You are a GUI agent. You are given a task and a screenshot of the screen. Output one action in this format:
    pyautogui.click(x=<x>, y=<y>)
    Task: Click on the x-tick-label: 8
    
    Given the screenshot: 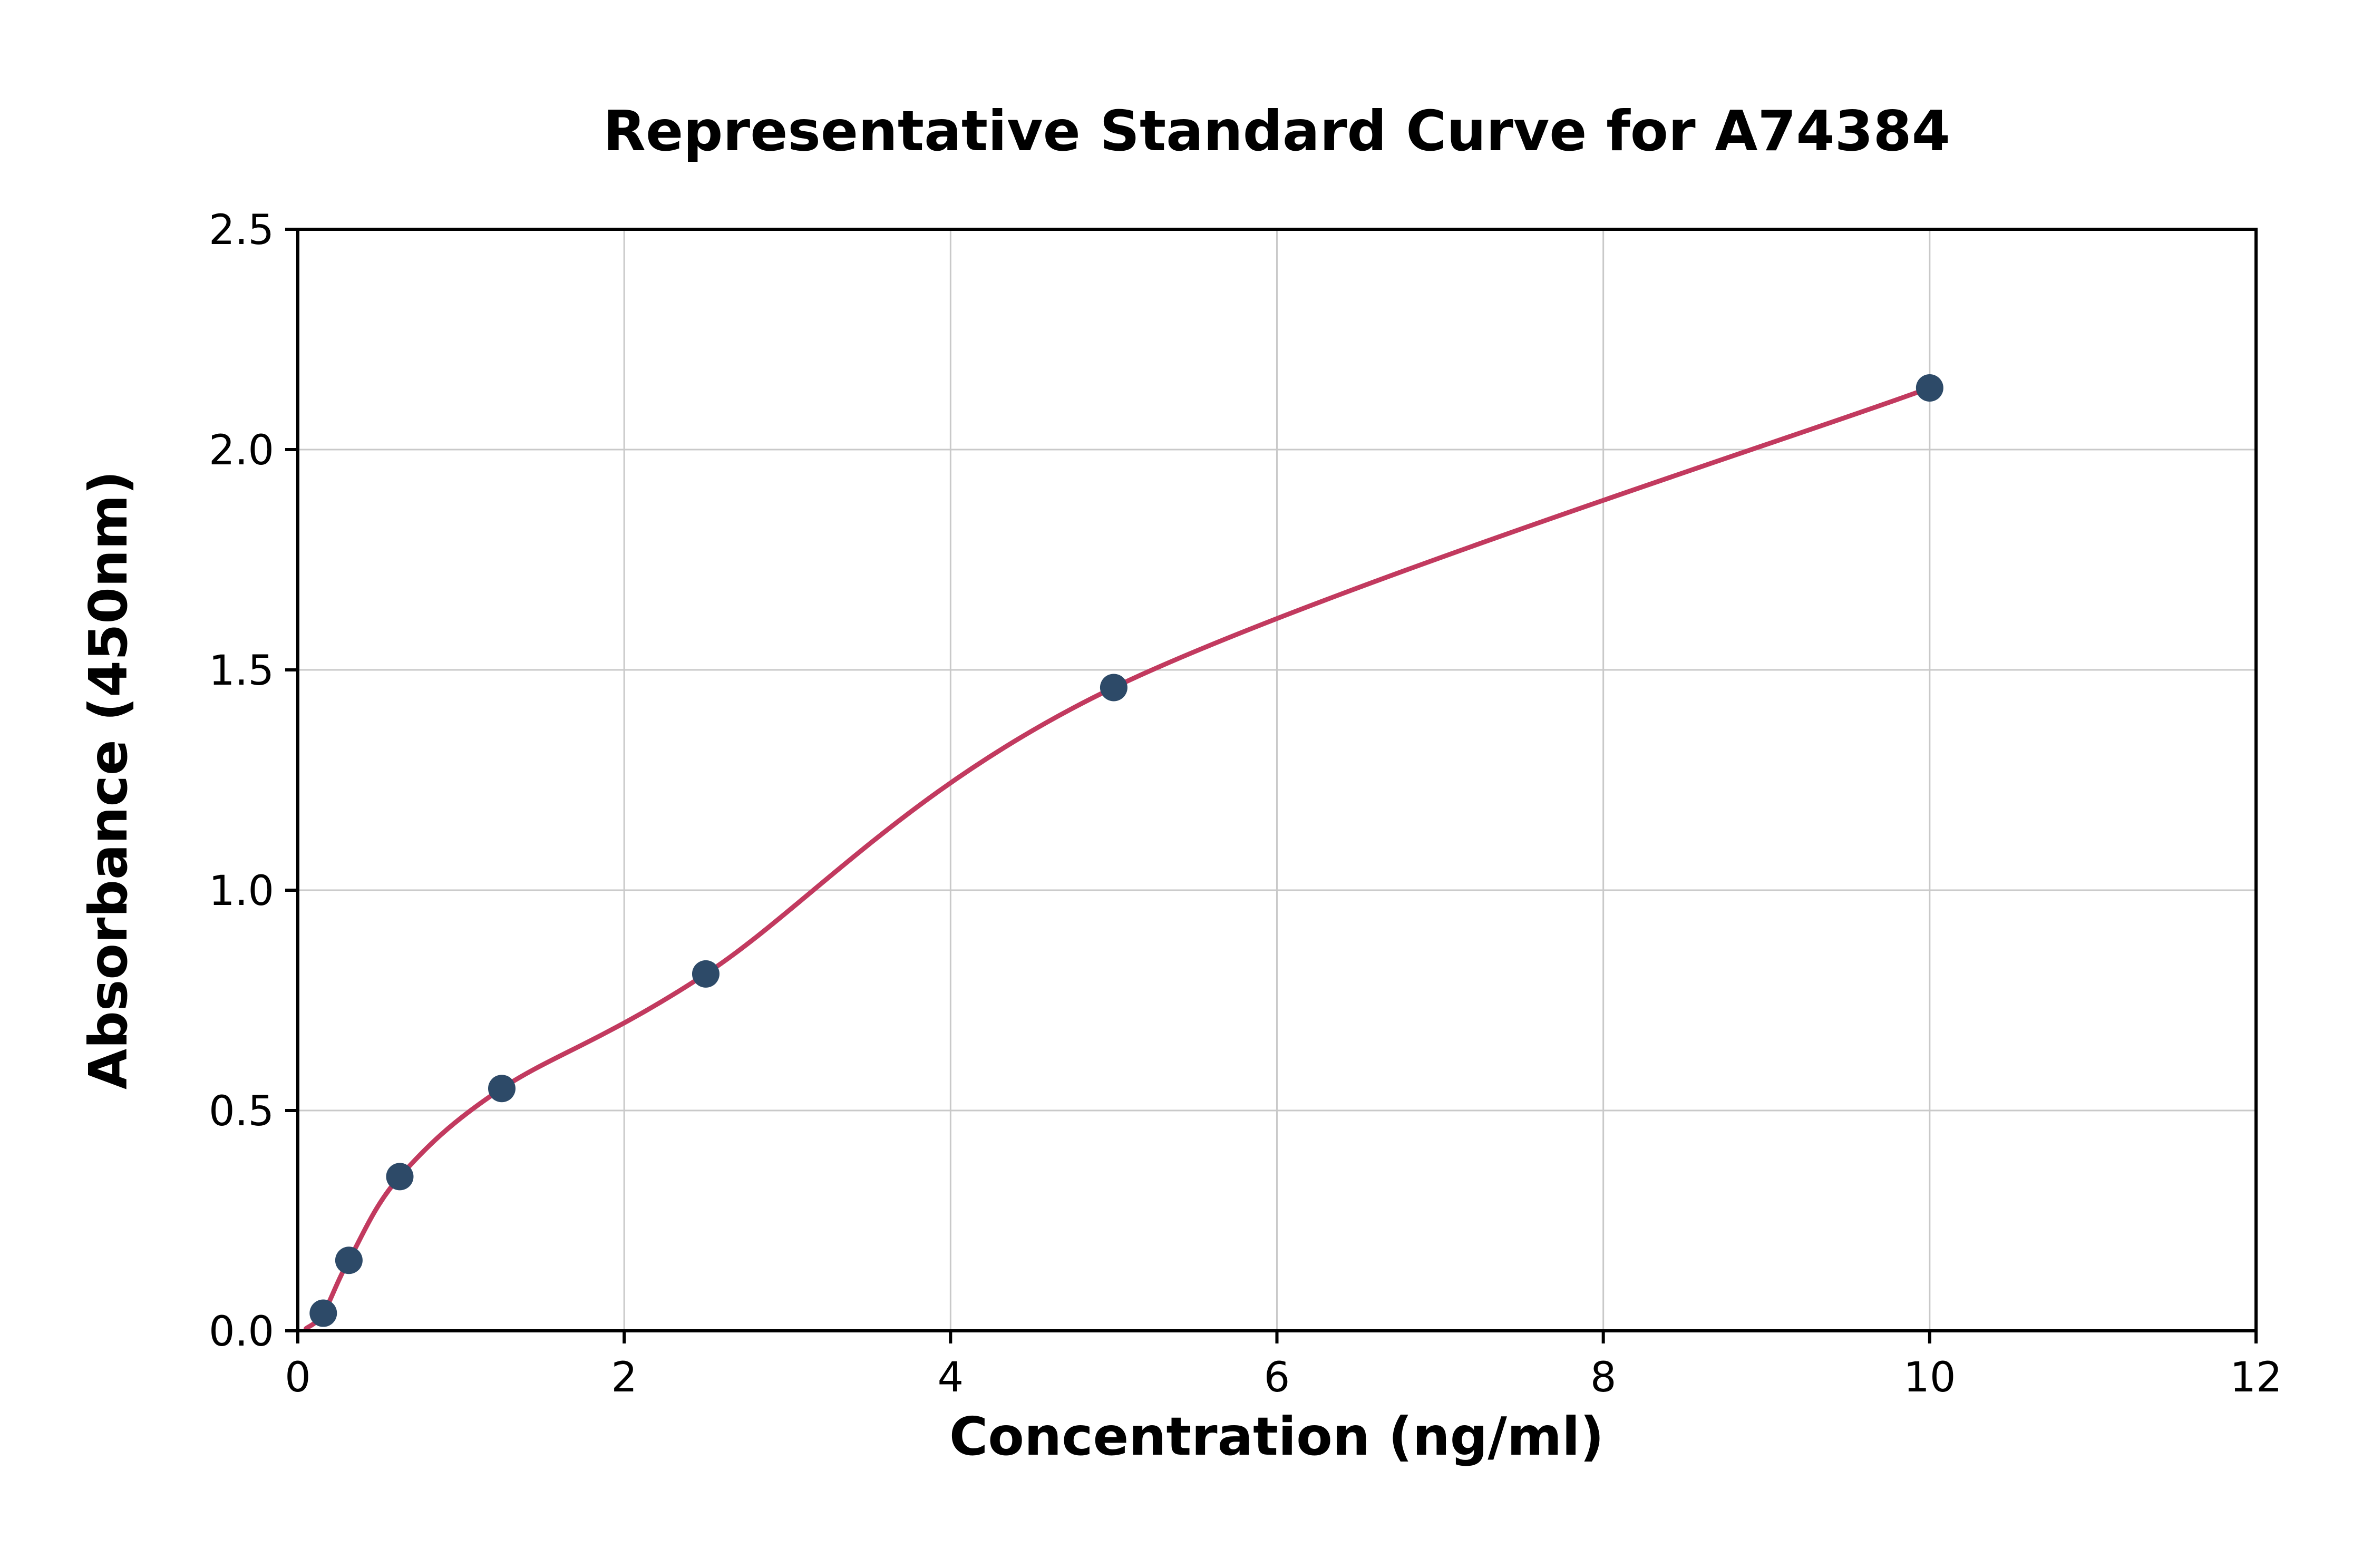 What is the action you would take?
    pyautogui.click(x=1603, y=1378)
    